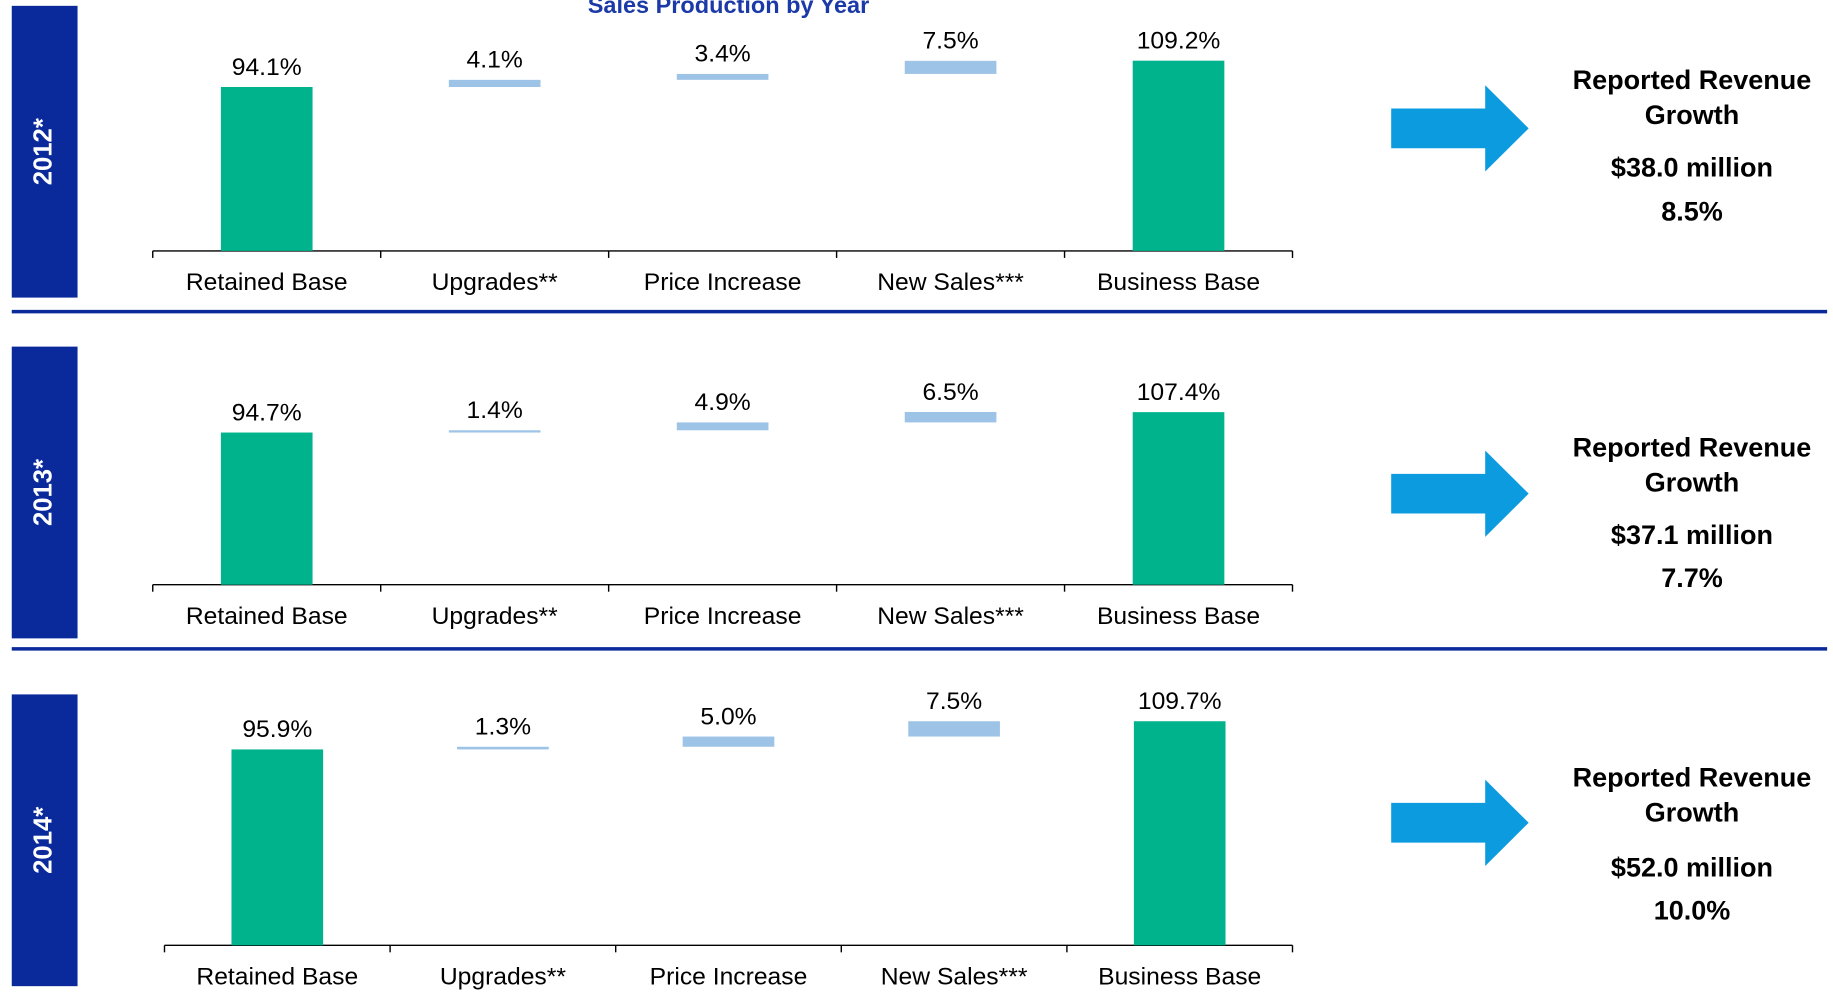 The image size is (1833, 992). Describe the element at coordinates (277, 729) in the screenshot. I see `value-label: 95.9%` at that location.